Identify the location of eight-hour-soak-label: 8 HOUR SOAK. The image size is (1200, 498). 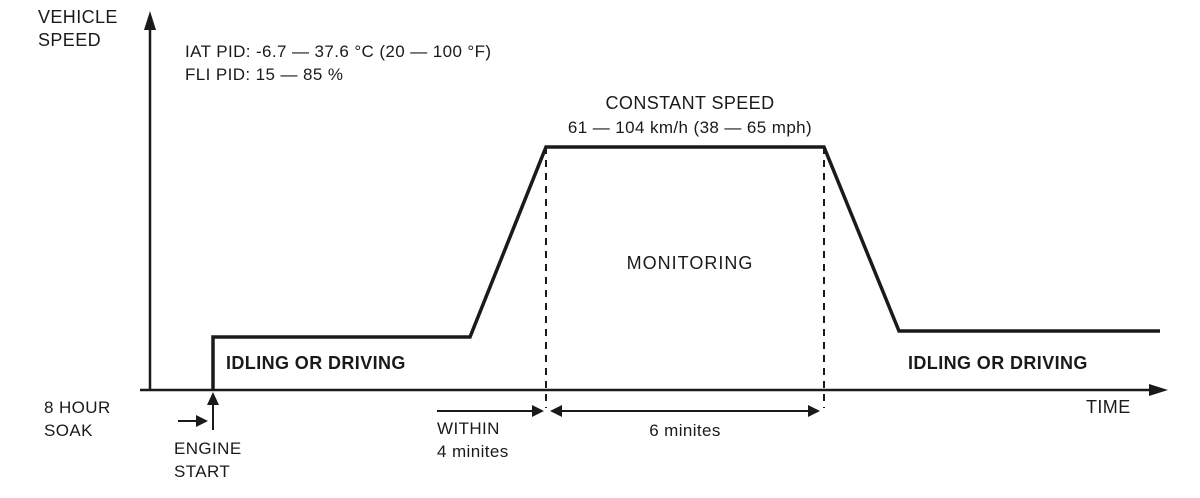
(77, 419).